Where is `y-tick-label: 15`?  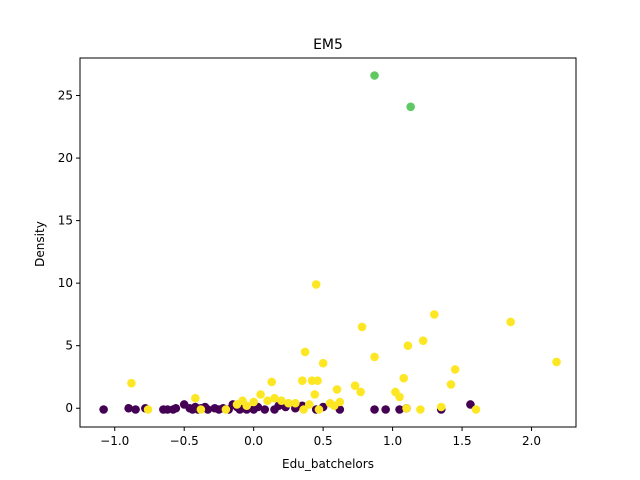 y-tick-label: 15 is located at coordinates (65, 221).